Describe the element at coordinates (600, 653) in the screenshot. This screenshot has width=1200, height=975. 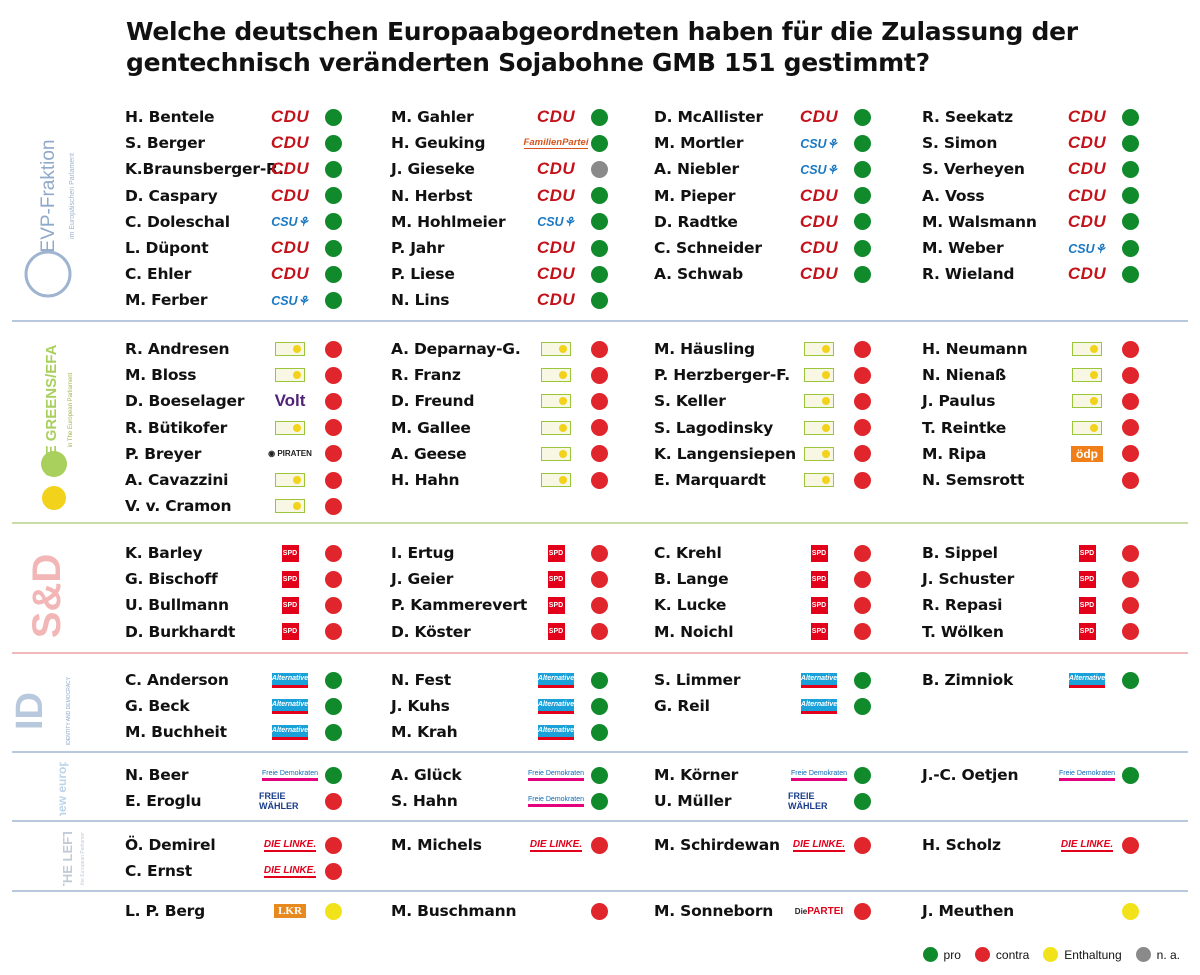
I see `group-divider` at that location.